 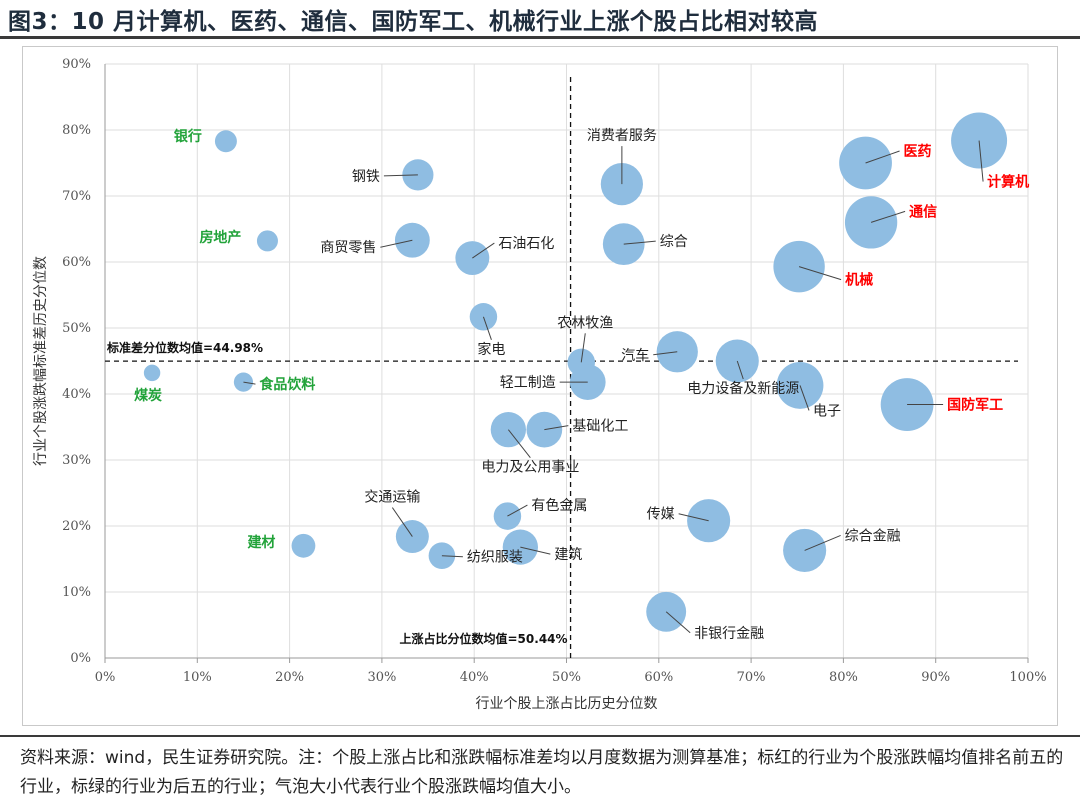 What do you see at coordinates (556, 428) in the screenshot?
I see `leader-基础化工` at bounding box center [556, 428].